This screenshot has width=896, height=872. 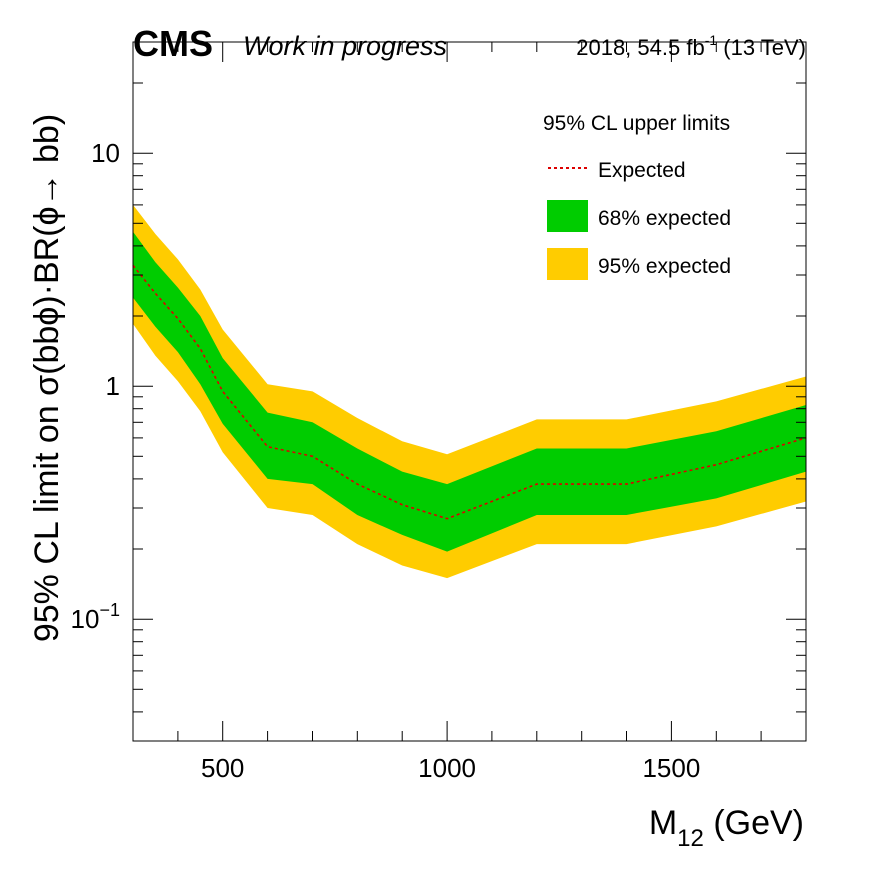 What do you see at coordinates (447, 768) in the screenshot?
I see `x-tick-label: 1000` at bounding box center [447, 768].